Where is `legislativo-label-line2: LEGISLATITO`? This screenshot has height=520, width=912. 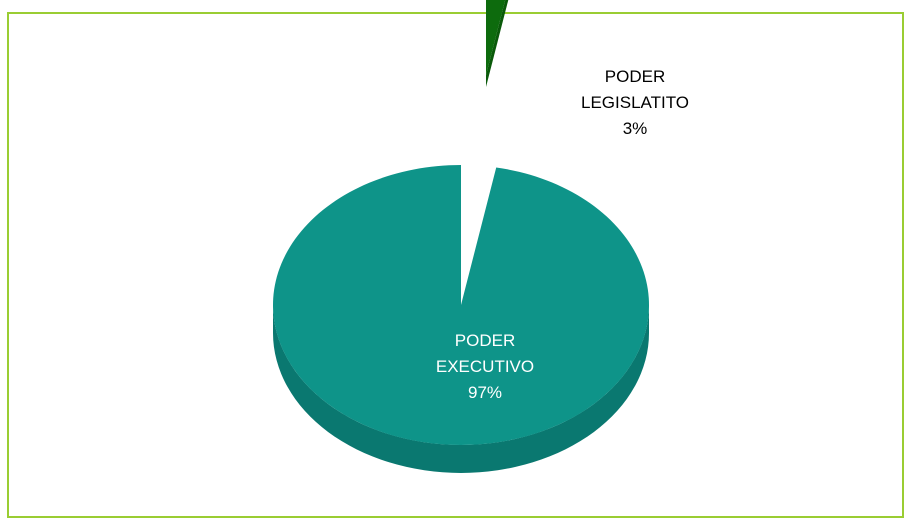 legislativo-label-line2: LEGISLATITO is located at coordinates (635, 102).